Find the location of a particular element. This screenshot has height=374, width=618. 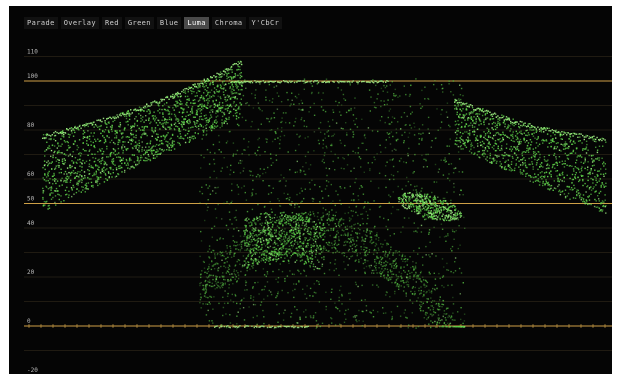

tab-green: Green is located at coordinates (139, 23).